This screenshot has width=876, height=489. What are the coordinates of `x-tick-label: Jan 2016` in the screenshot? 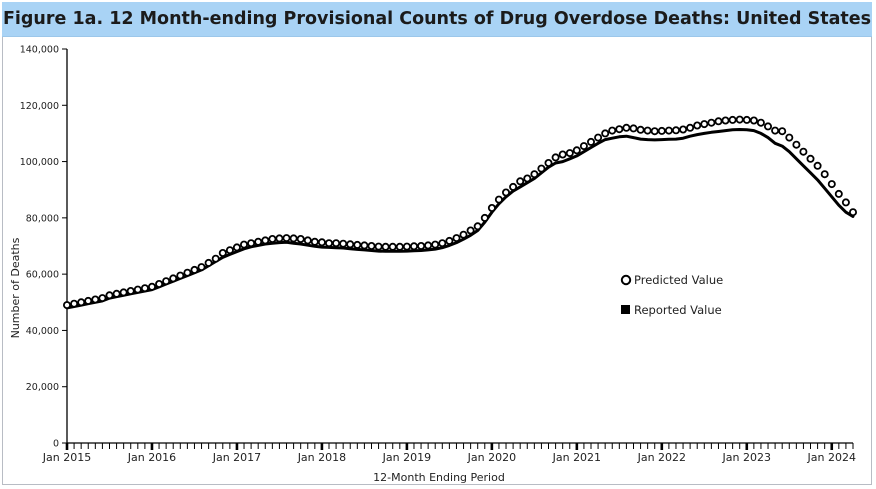 It's located at (151, 457).